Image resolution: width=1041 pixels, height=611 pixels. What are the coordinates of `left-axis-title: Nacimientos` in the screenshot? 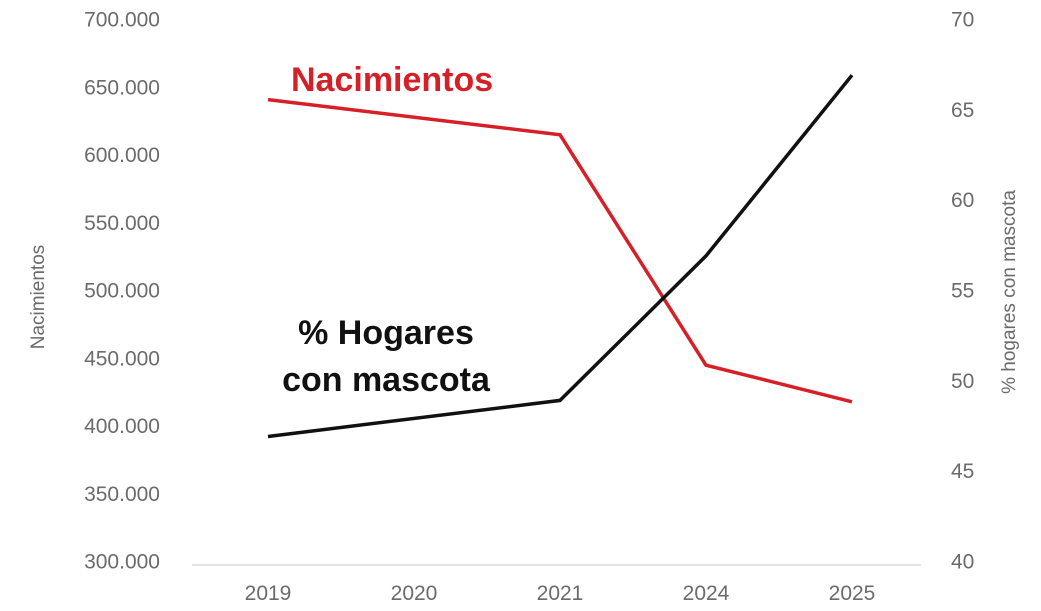 It's located at (38, 297).